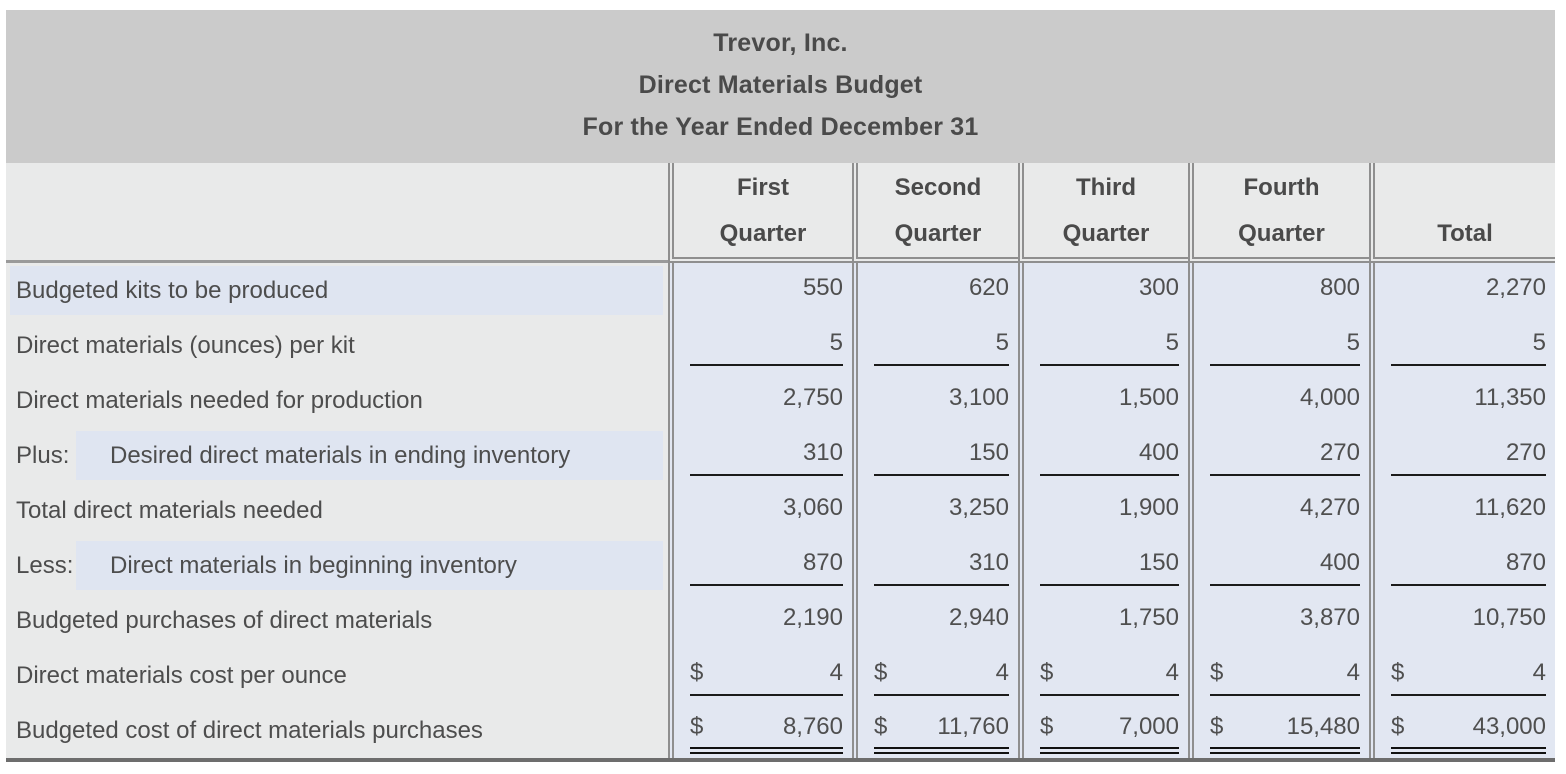  What do you see at coordinates (988, 287) in the screenshot?
I see `cell-value: 620` at bounding box center [988, 287].